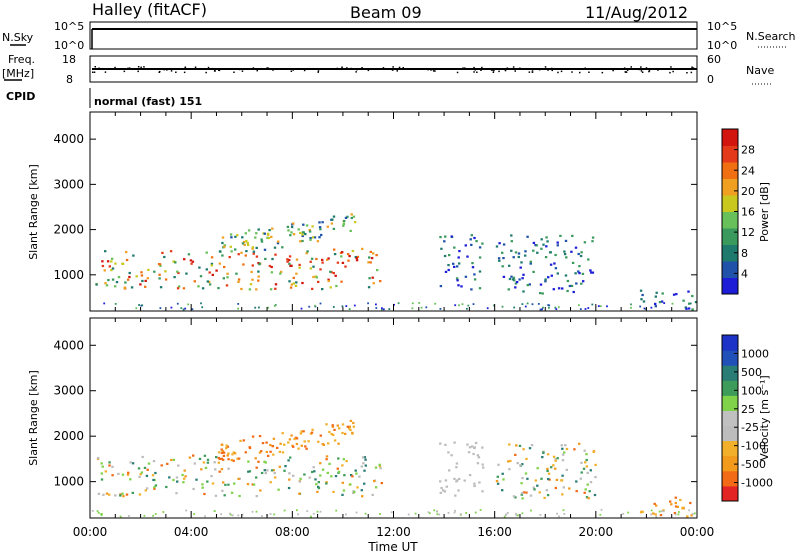  What do you see at coordinates (69, 59) in the screenshot?
I see `freq-tick-top: 18` at bounding box center [69, 59].